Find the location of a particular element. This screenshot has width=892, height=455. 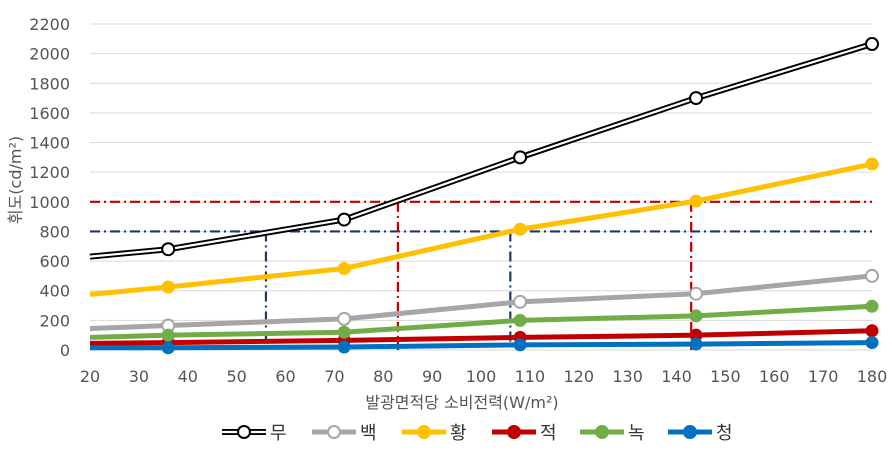

legend-item-녹: 녹 is located at coordinates (612, 433).